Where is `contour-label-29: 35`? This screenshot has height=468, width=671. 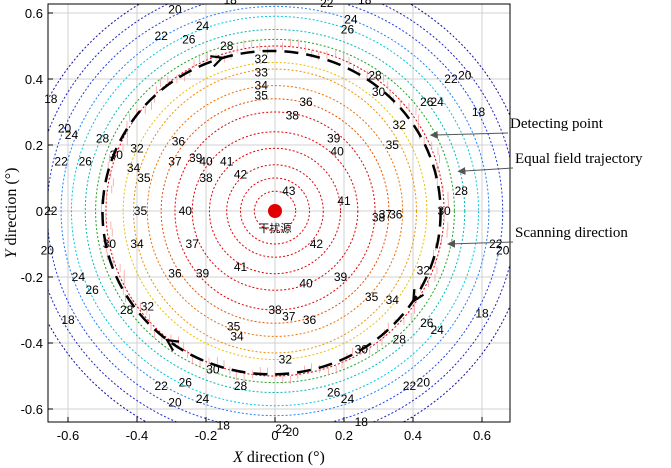 contour-label-29: 35 is located at coordinates (141, 211).